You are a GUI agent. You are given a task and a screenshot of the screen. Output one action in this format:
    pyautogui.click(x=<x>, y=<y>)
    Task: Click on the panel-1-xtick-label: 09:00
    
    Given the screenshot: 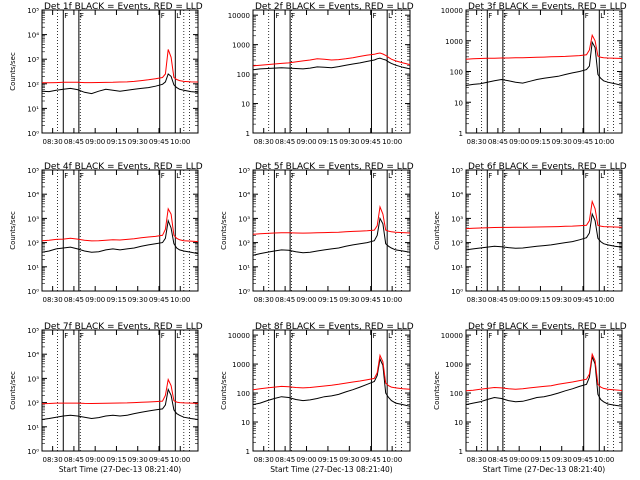 What is the action you would take?
    pyautogui.click(x=95, y=142)
    